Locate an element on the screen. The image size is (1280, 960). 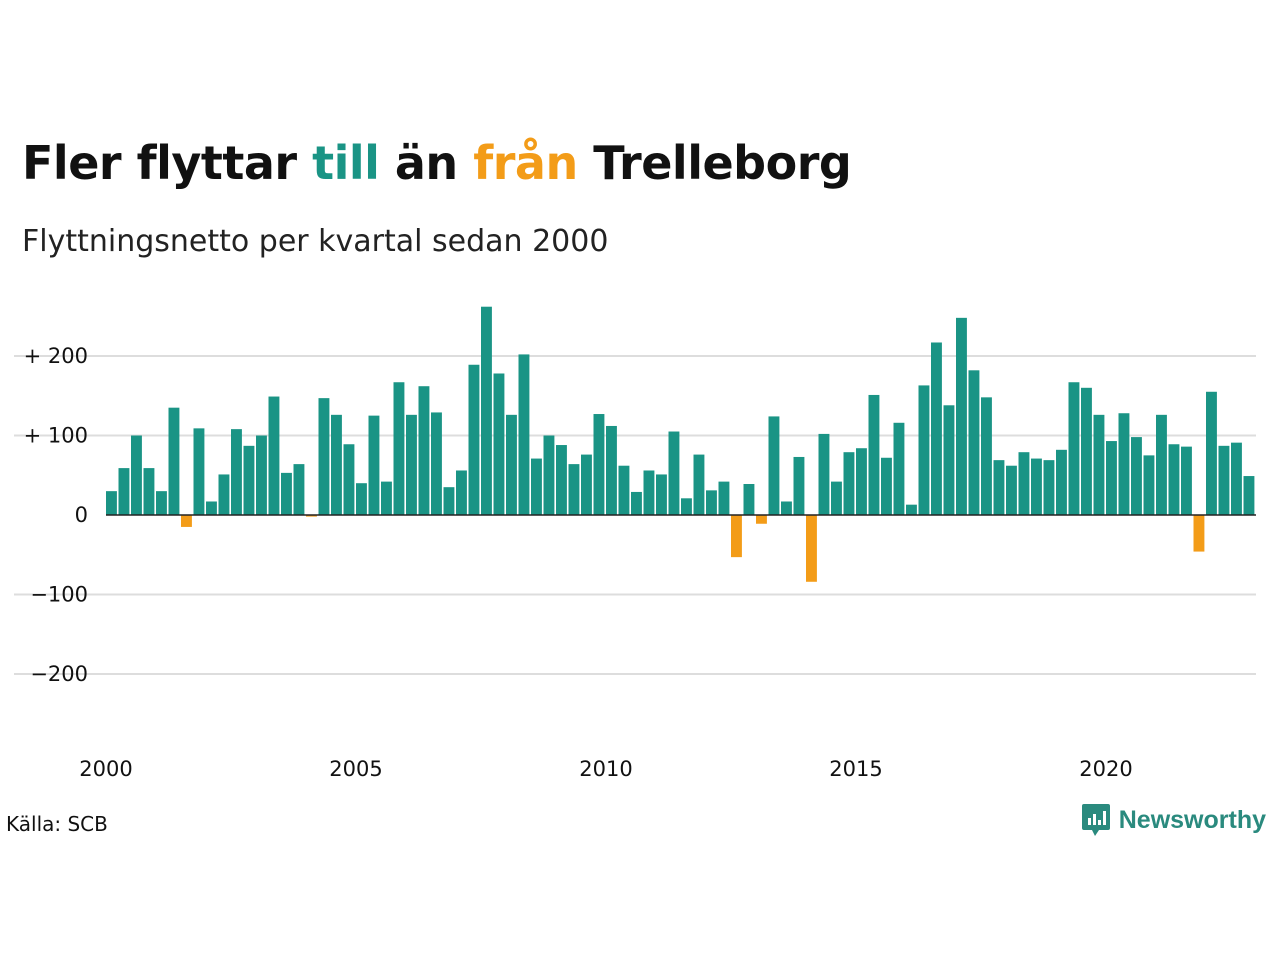
chart-title: Fler flyttar till än från Trelleborg is located at coordinates (437, 163).